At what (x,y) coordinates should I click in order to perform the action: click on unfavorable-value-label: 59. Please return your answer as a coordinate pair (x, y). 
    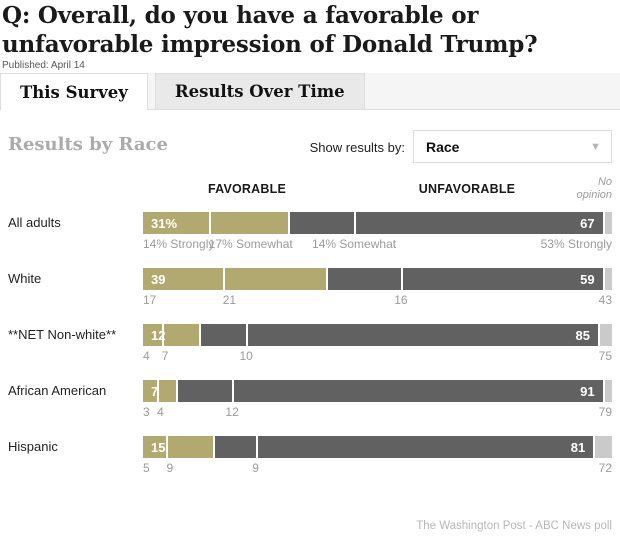
    Looking at the image, I should click on (587, 279).